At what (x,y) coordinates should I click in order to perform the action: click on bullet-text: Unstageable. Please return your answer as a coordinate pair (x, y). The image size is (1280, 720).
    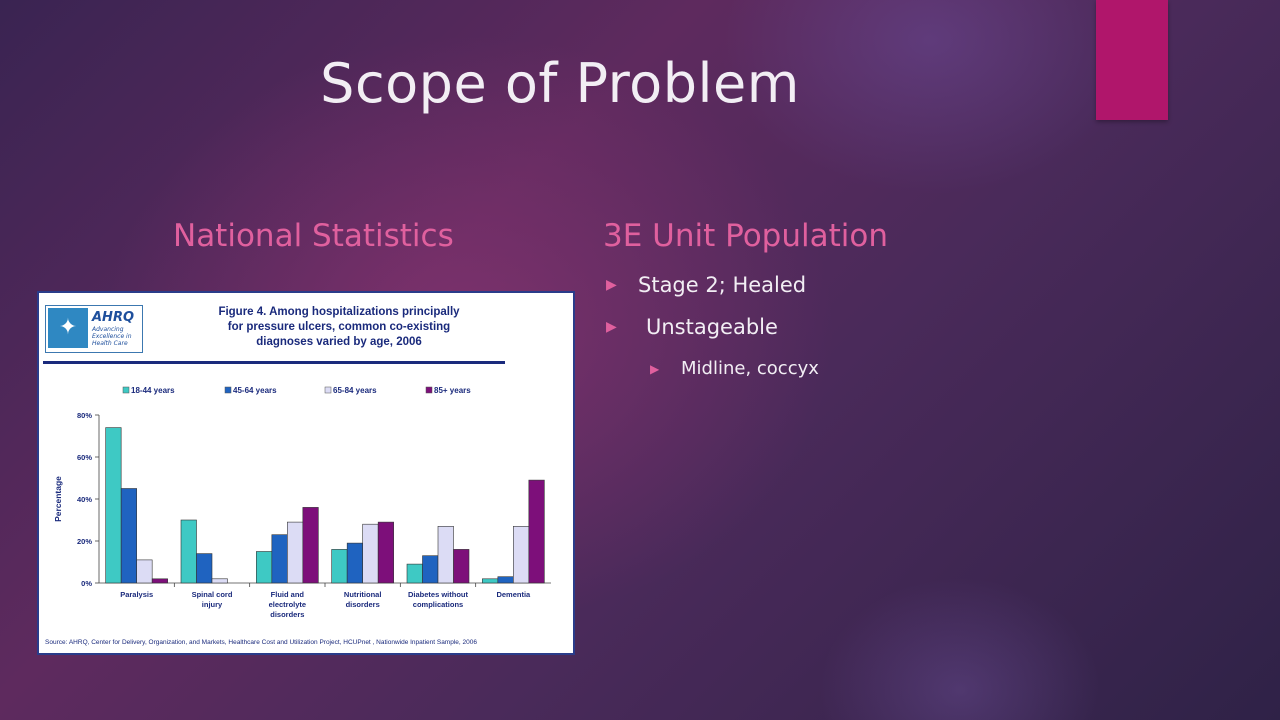
    Looking at the image, I should click on (712, 327).